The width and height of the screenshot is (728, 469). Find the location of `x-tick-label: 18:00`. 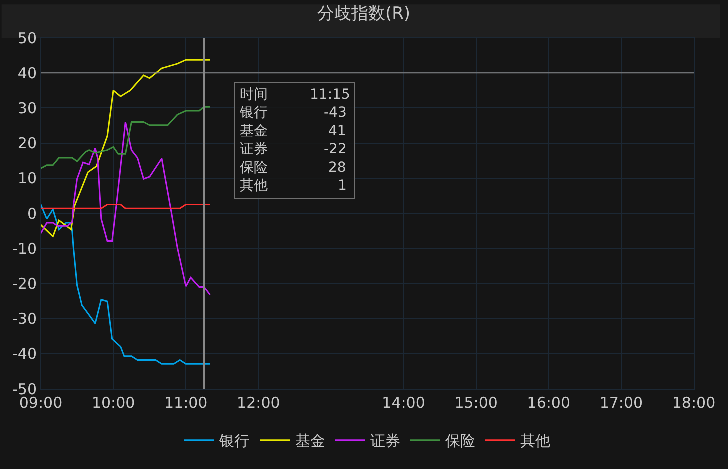

x-tick-label: 18:00 is located at coordinates (694, 403).